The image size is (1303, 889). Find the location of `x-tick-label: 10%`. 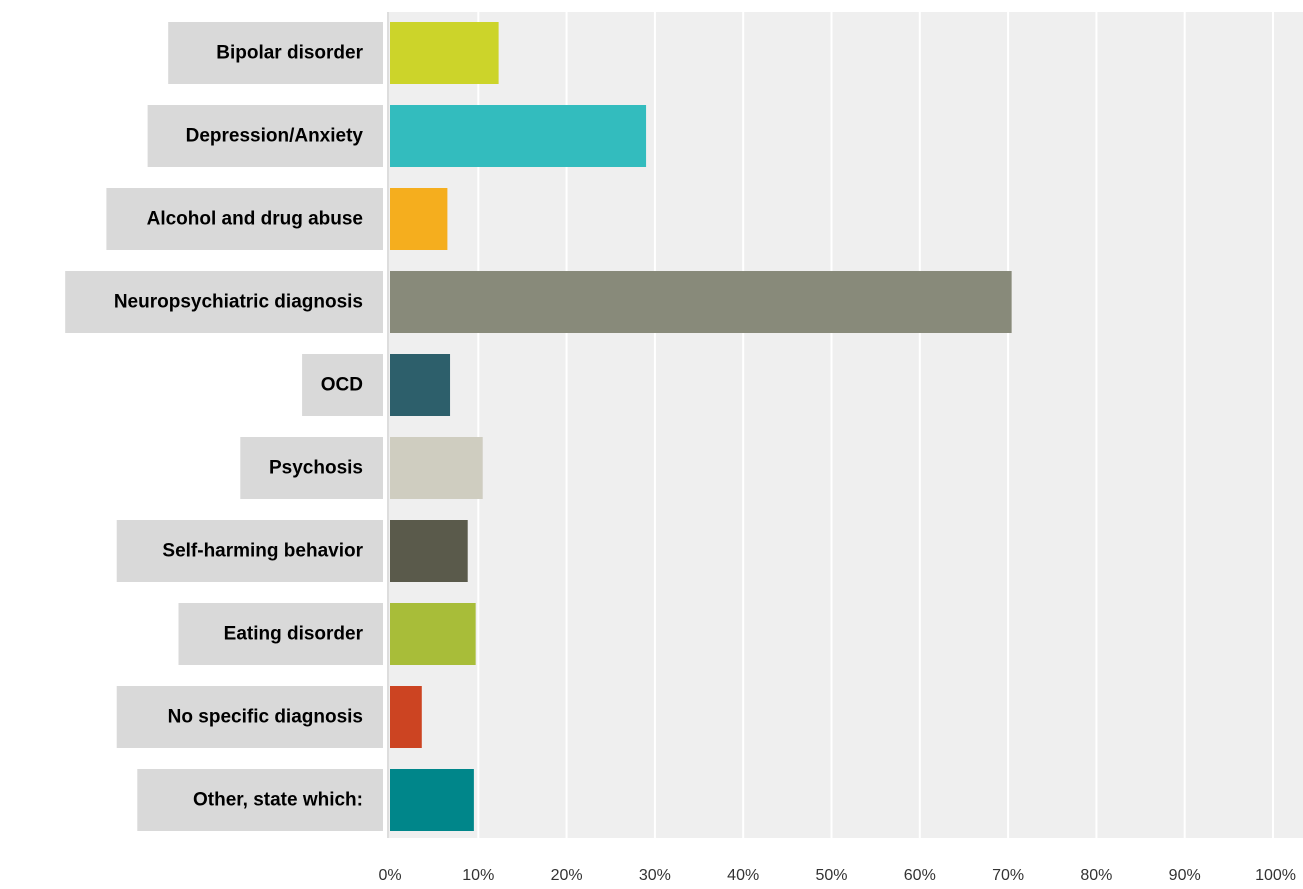

x-tick-label: 10% is located at coordinates (478, 875).